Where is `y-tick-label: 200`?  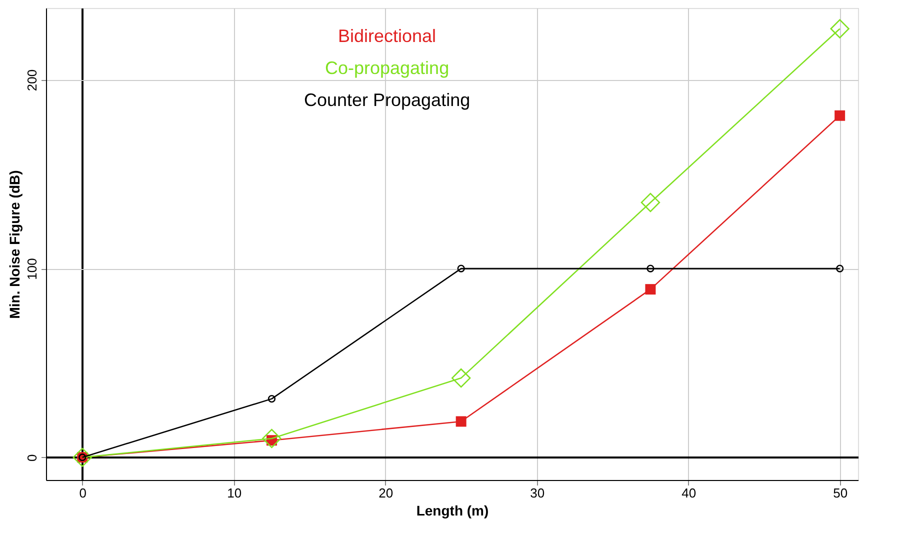 y-tick-label: 200 is located at coordinates (32, 80).